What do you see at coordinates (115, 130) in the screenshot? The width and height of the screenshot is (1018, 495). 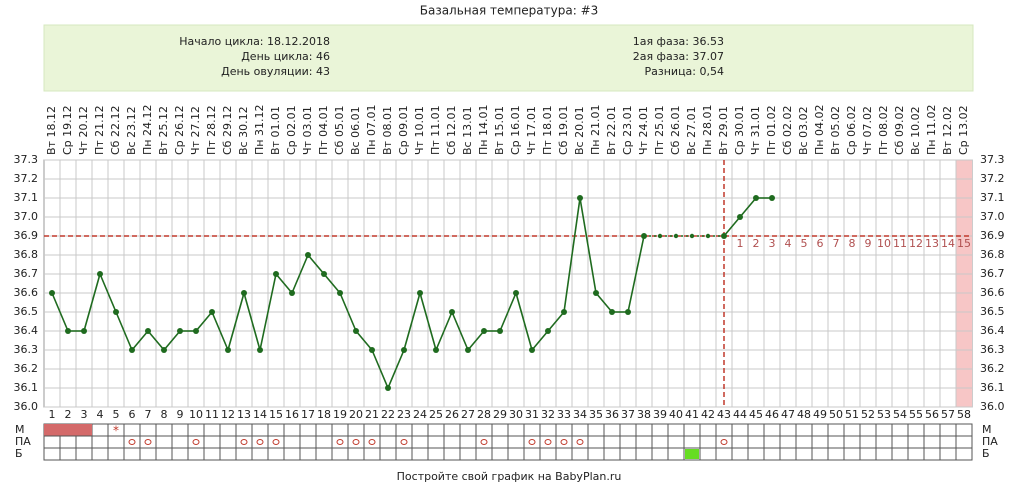 I see `date-label: Сб 22.12` at bounding box center [115, 130].